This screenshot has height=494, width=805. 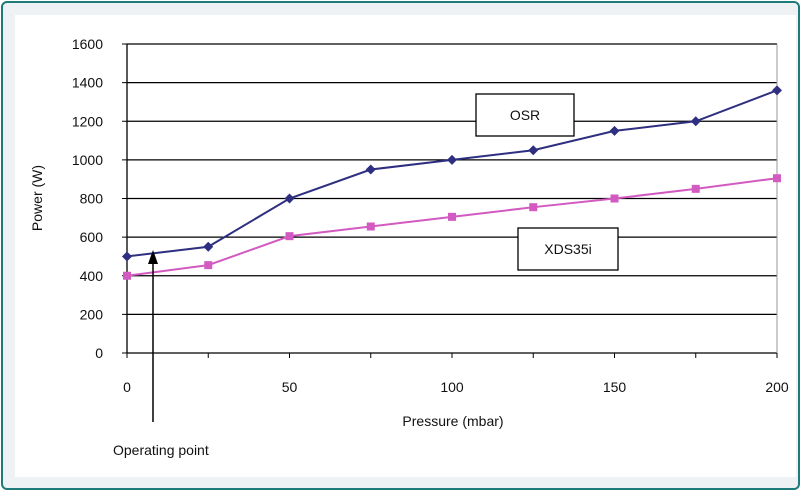 What do you see at coordinates (92, 199) in the screenshot?
I see `y-tick-label: 800` at bounding box center [92, 199].